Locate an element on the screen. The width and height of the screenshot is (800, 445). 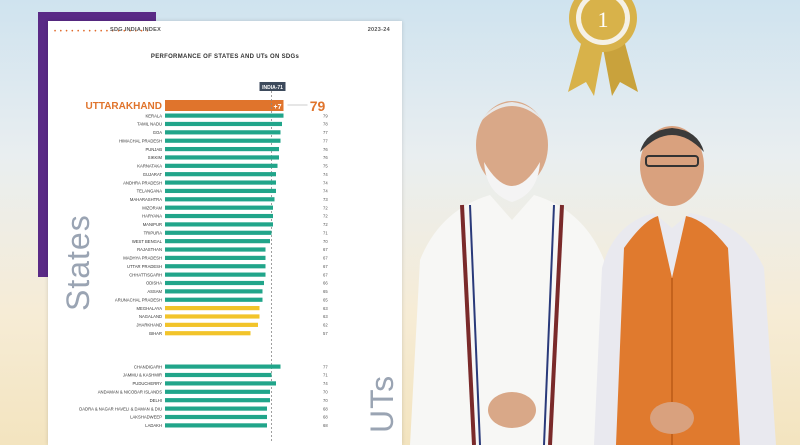
state-value: 70 is located at coordinates (325, 241).